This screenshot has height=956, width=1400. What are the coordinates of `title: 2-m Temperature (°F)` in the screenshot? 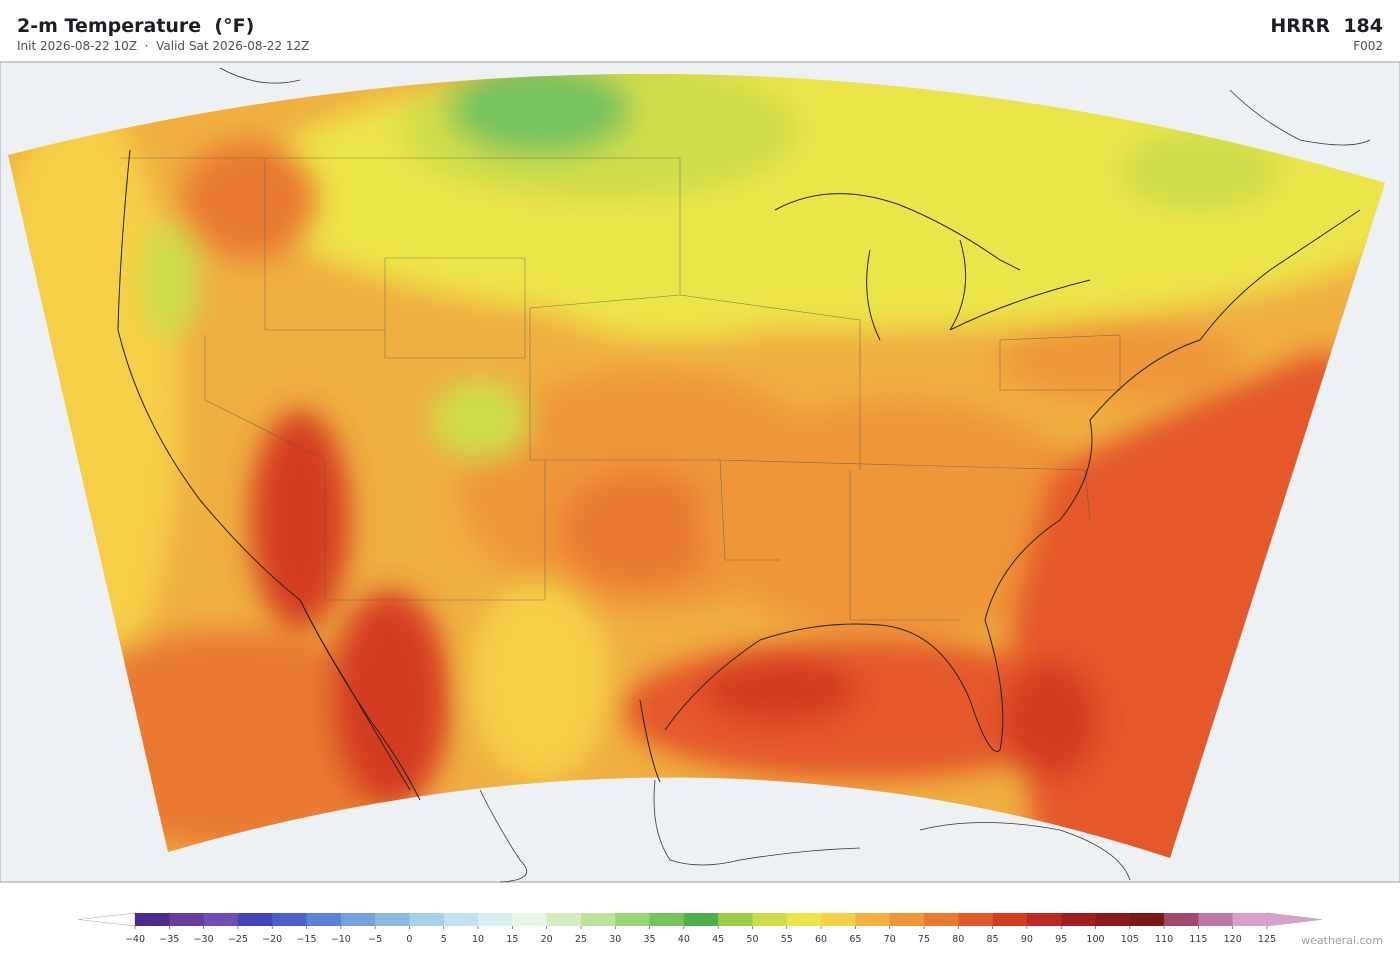 It's located at (136, 26).